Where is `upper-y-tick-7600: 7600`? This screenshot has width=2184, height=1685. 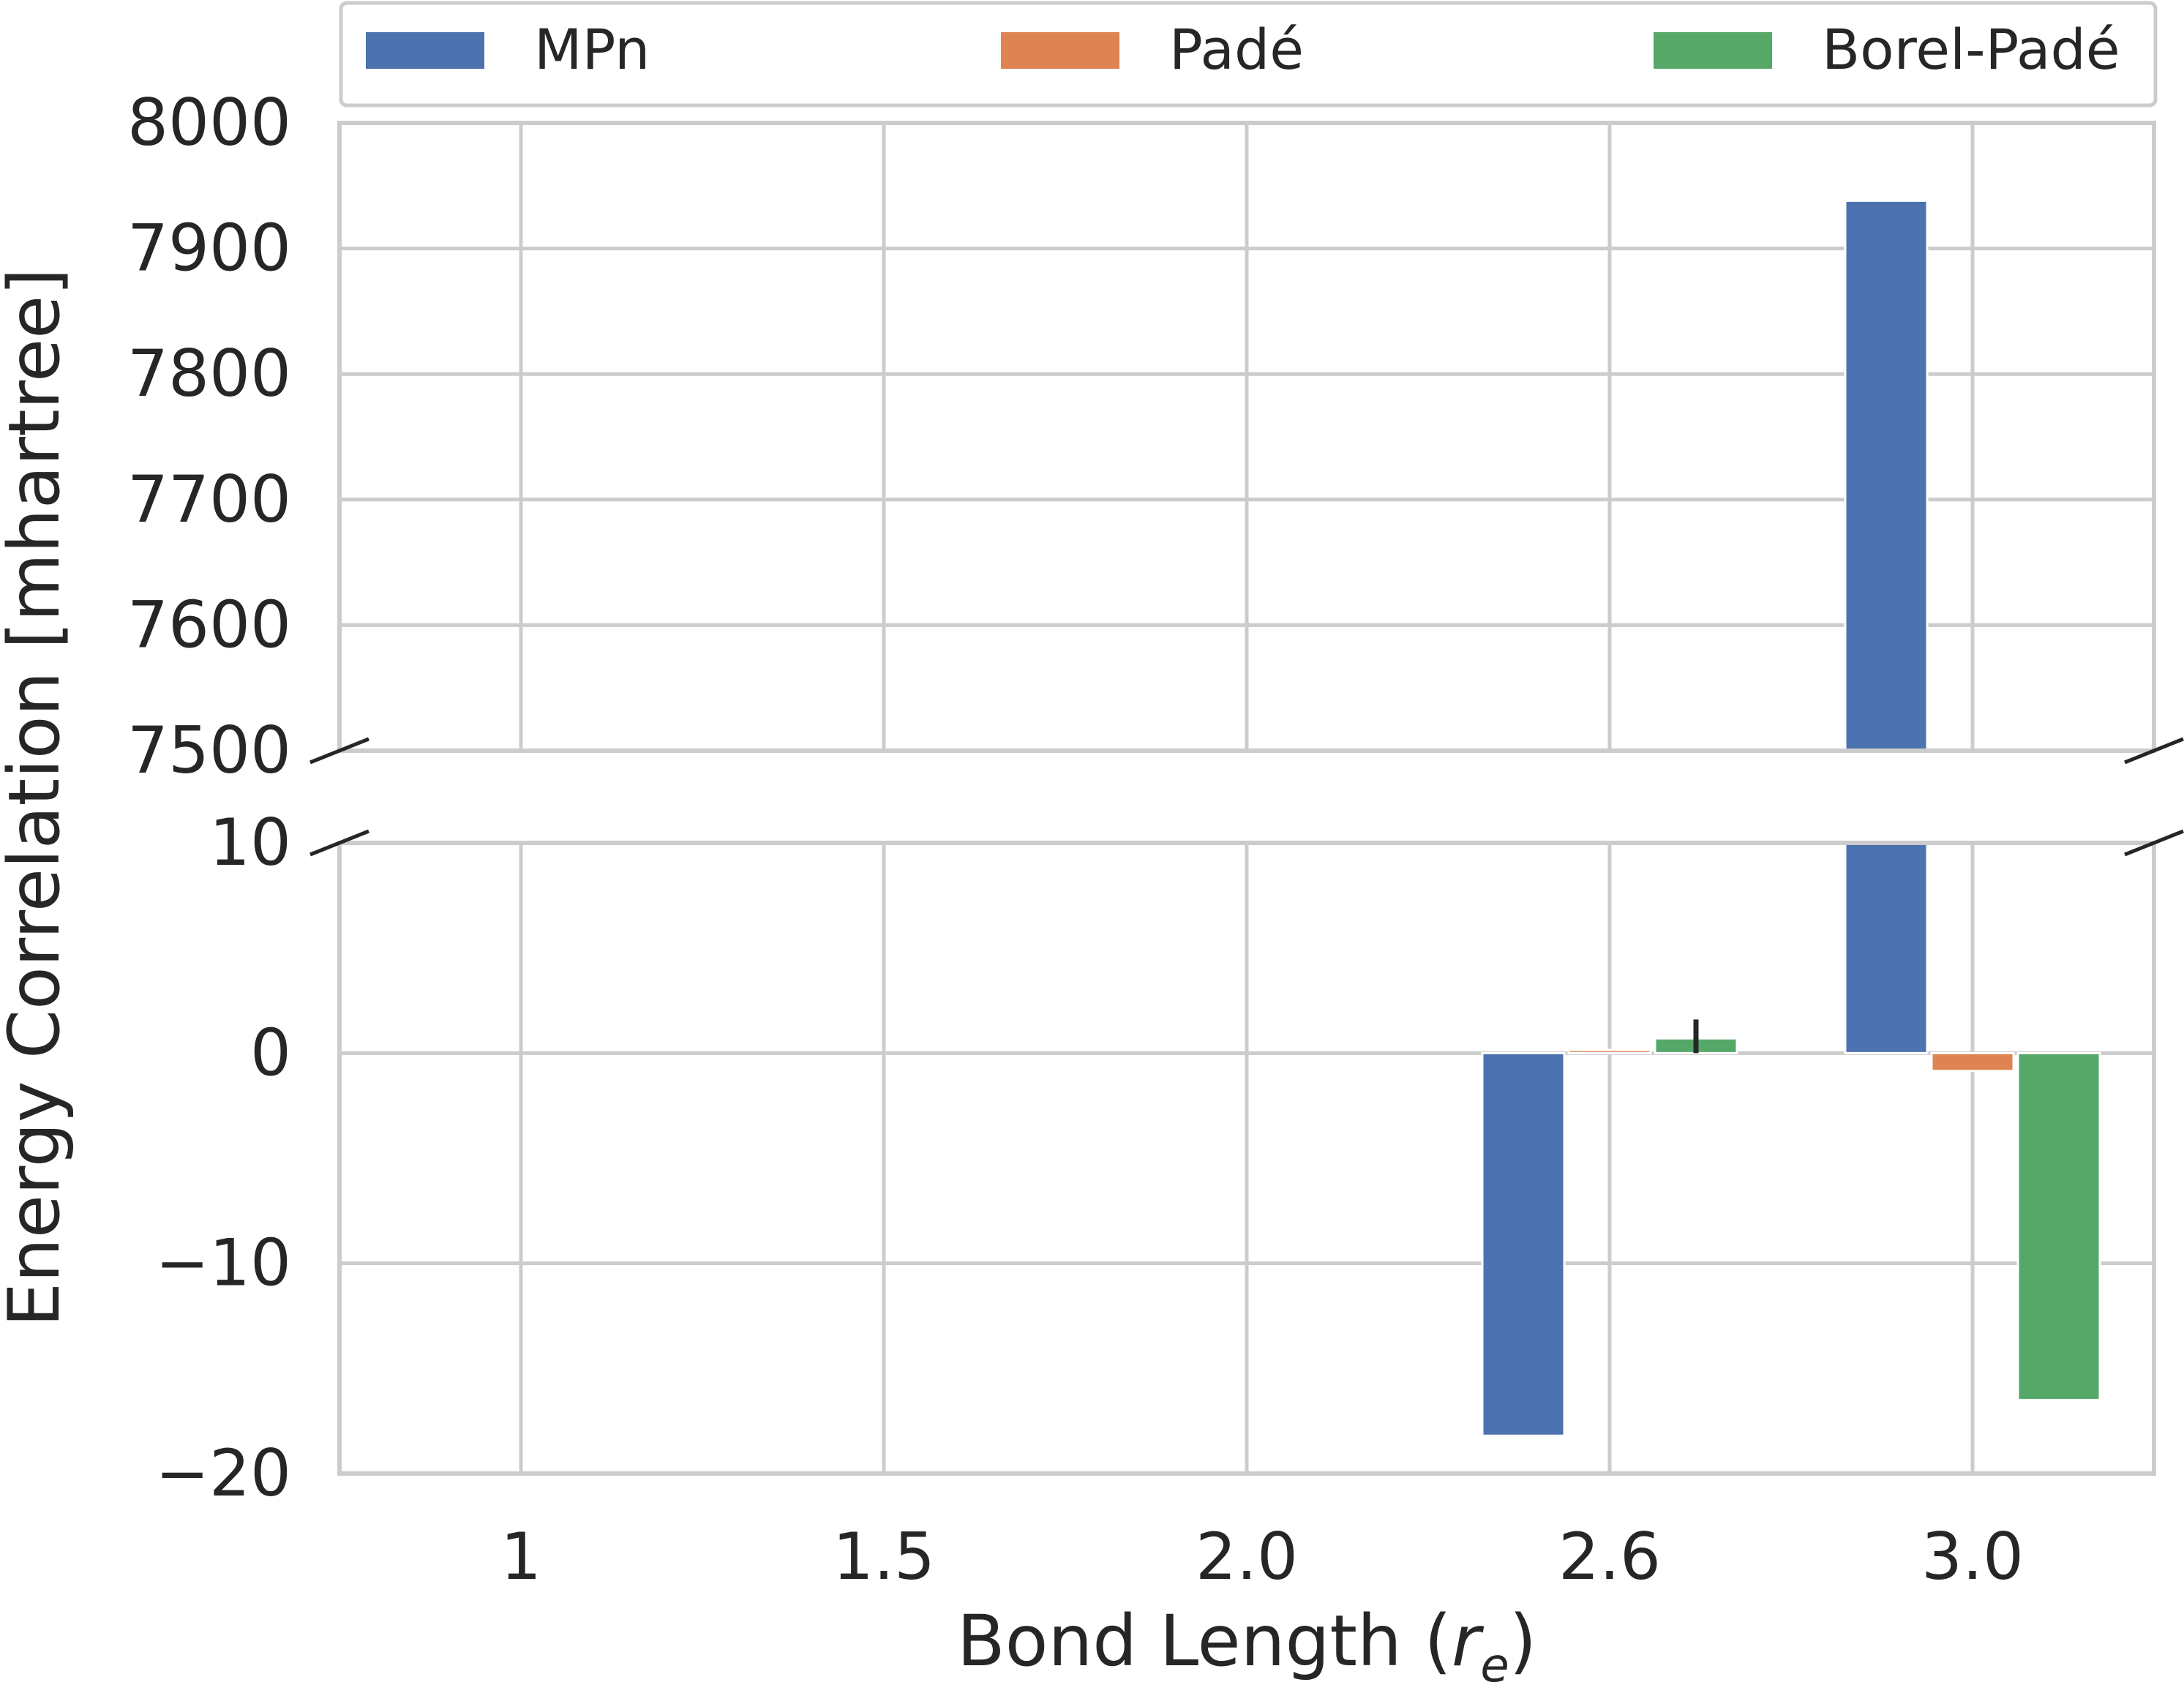 upper-y-tick-7600: 7600 is located at coordinates (209, 624).